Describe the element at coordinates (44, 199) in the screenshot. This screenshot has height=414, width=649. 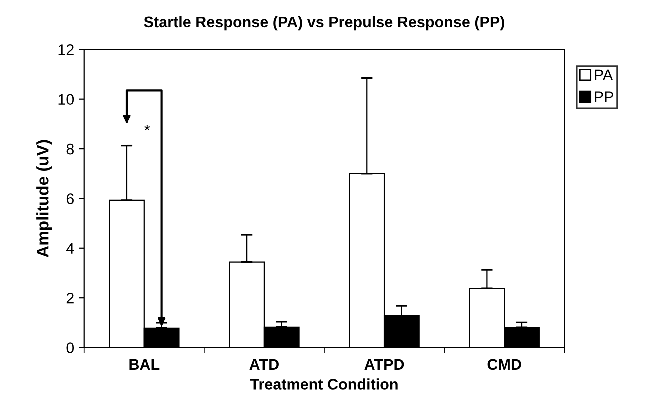
I see `y-axis-title: Amplitude (uV)` at that location.